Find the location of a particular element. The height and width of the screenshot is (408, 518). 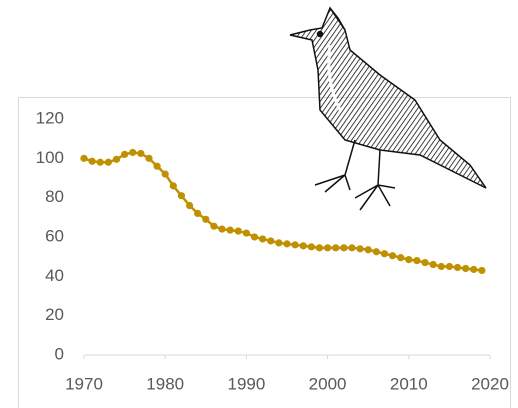

x-tick-label: 2020 is located at coordinates (490, 383).